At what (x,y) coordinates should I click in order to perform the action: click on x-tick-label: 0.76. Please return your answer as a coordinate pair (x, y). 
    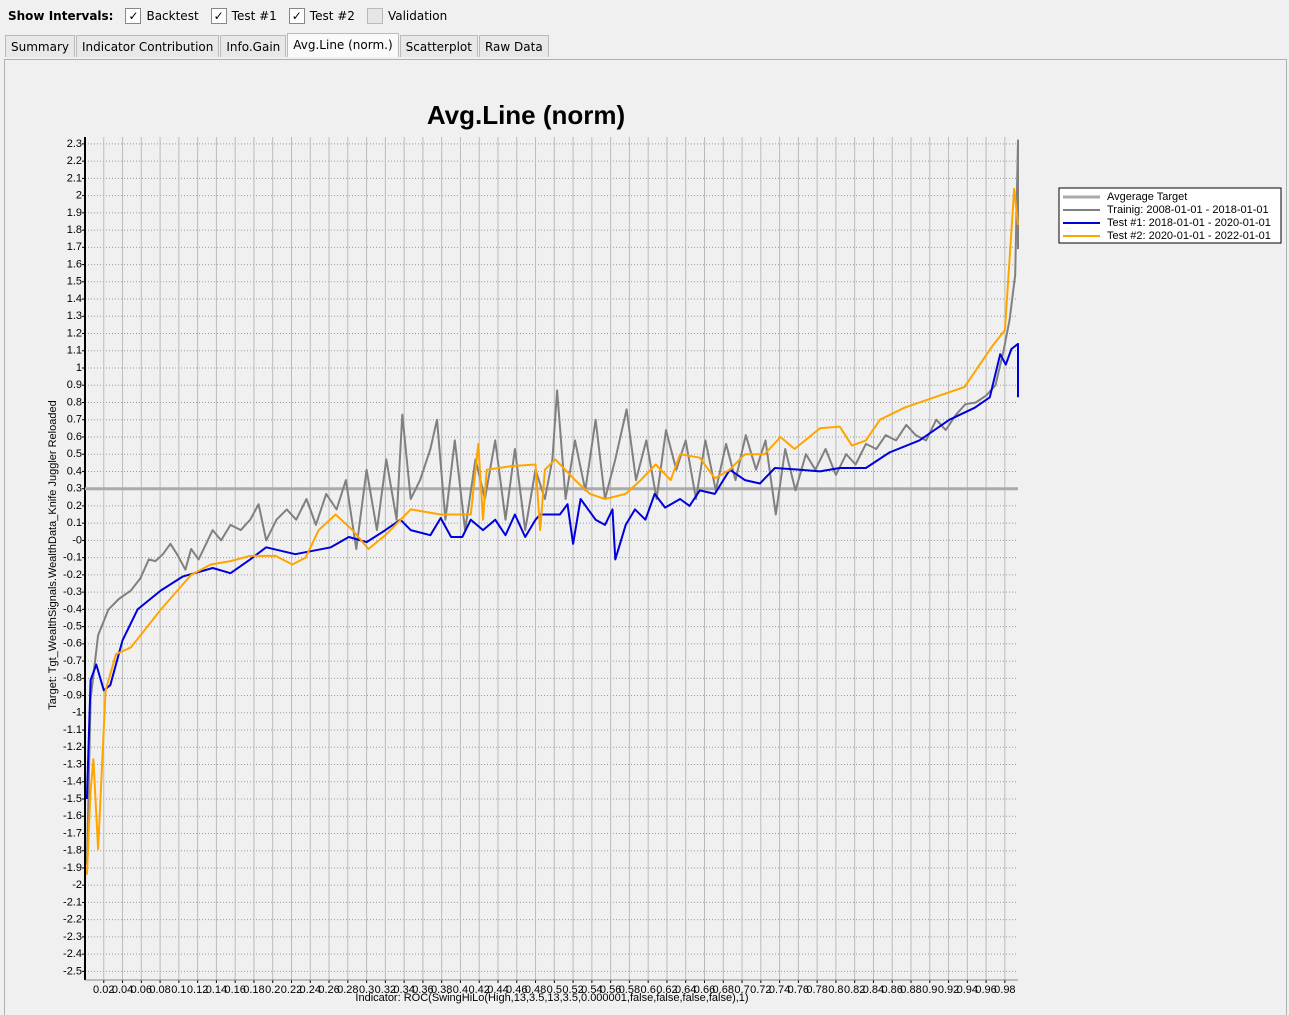
    Looking at the image, I should click on (798, 990).